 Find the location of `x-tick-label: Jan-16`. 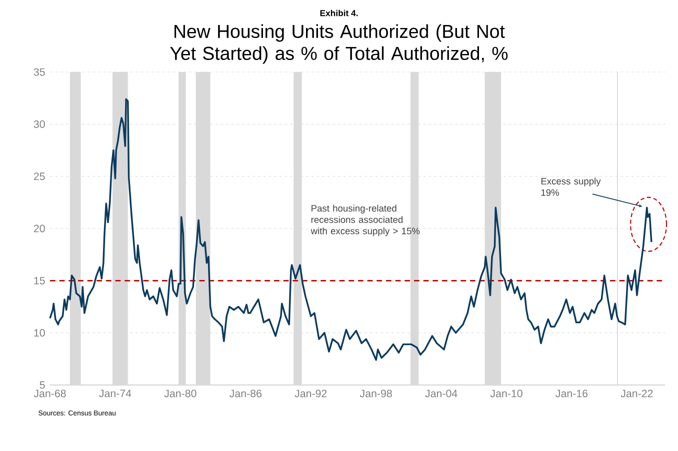

x-tick-label: Jan-16 is located at coordinates (572, 394).